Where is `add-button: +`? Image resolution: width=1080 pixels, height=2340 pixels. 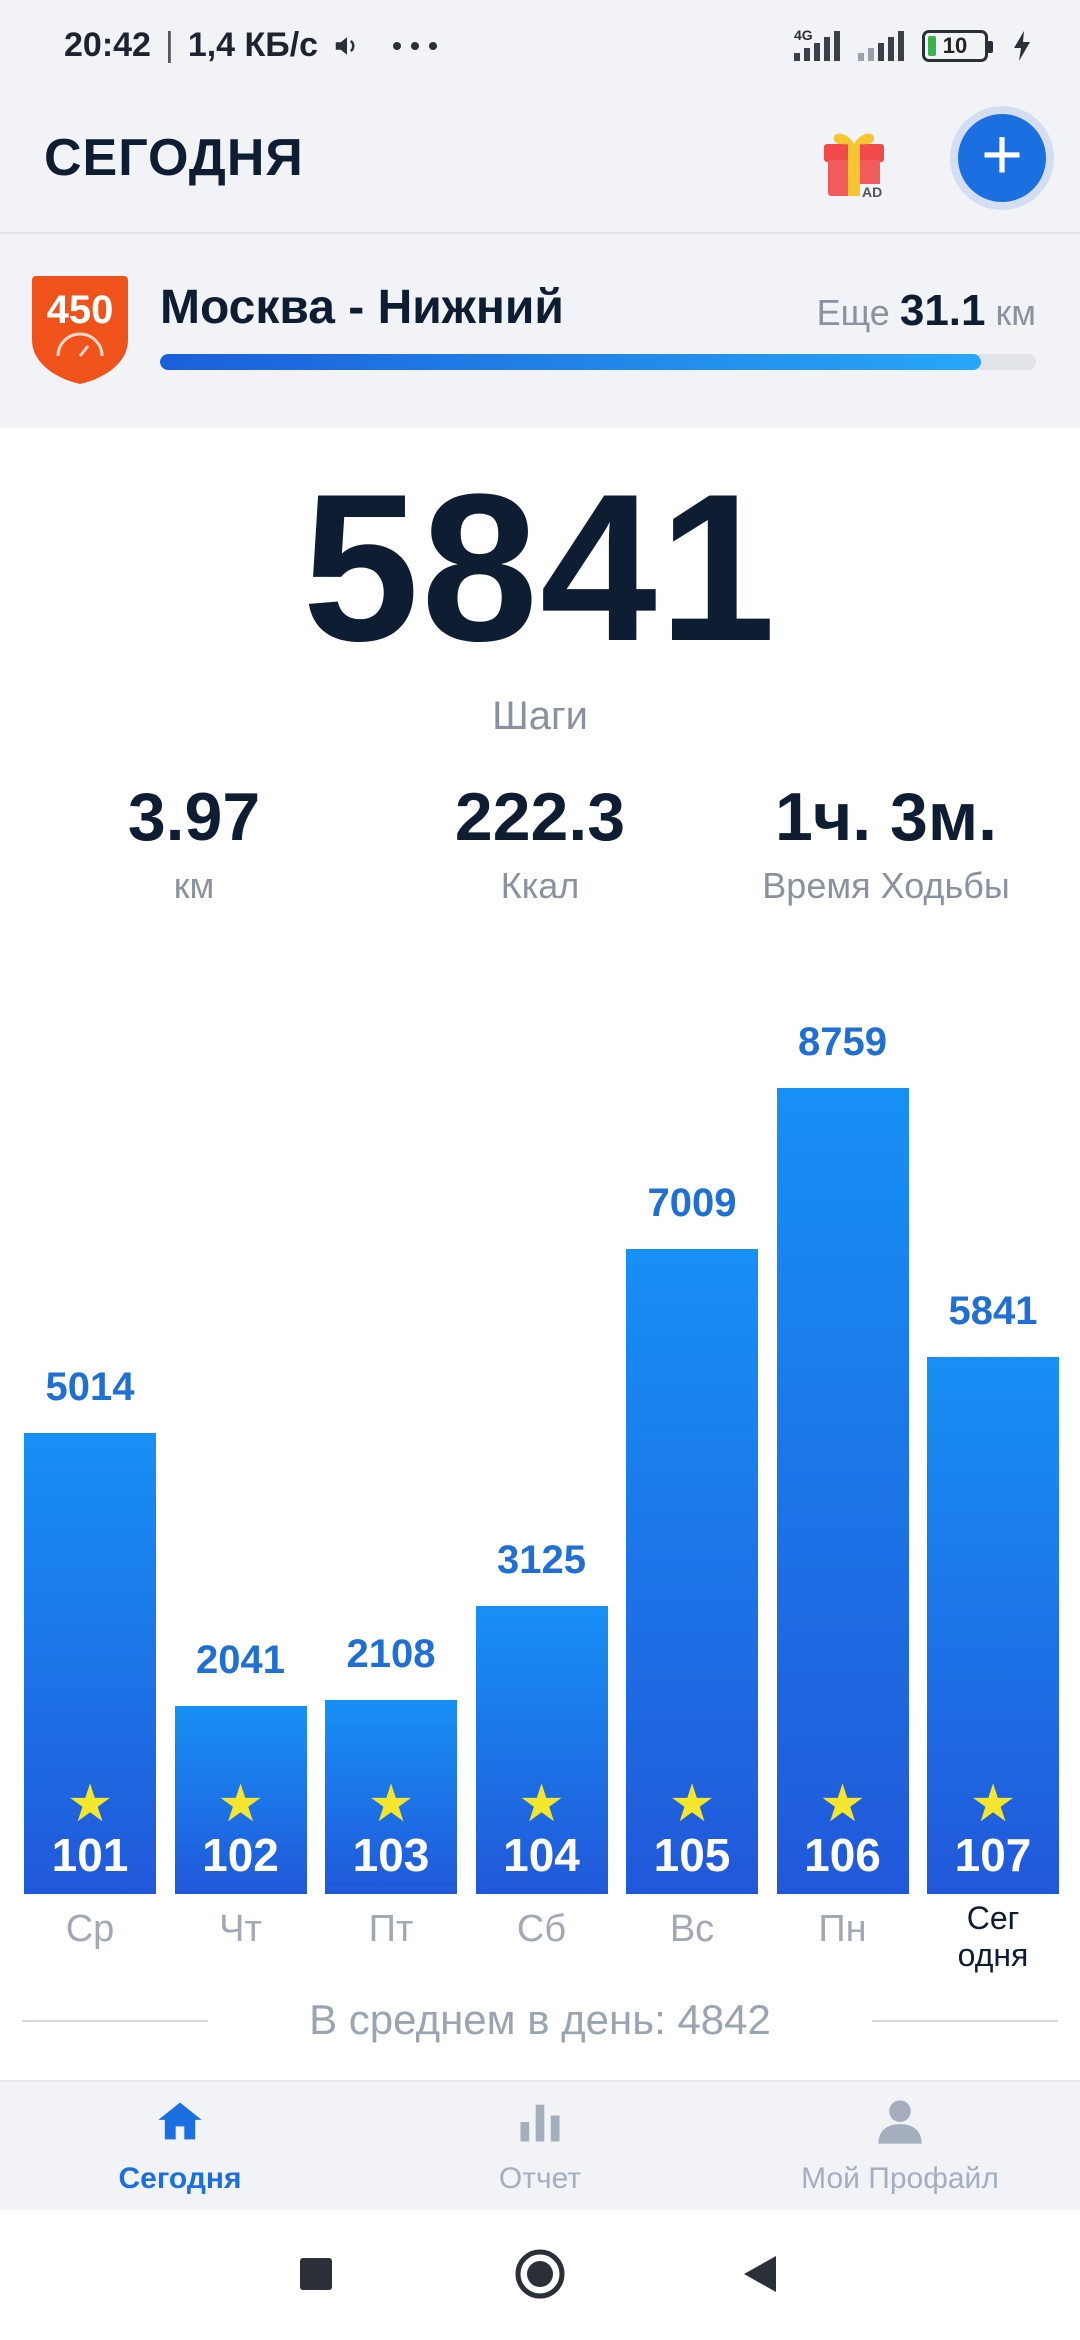 add-button: + is located at coordinates (1002, 158).